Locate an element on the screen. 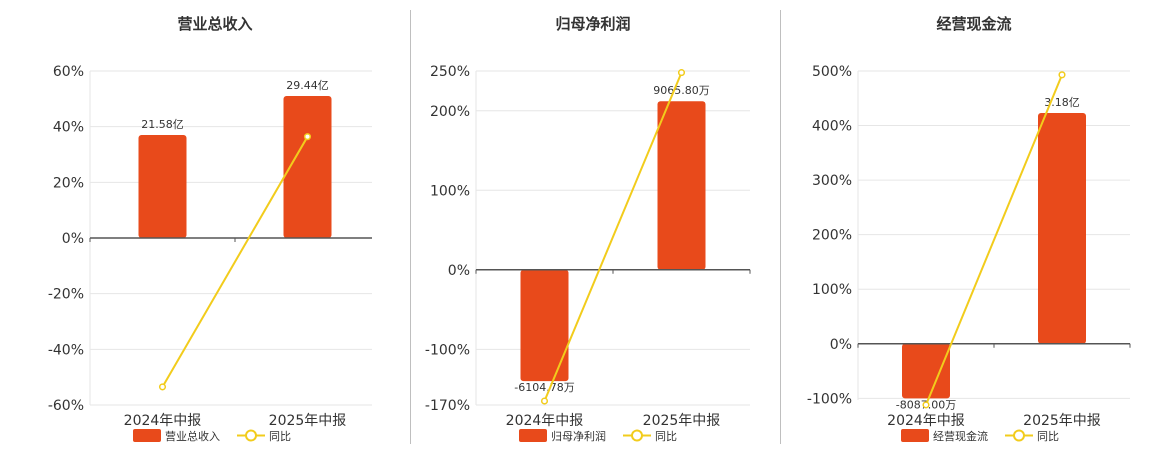  legend-bar-label: 归母净利润 is located at coordinates (578, 436).